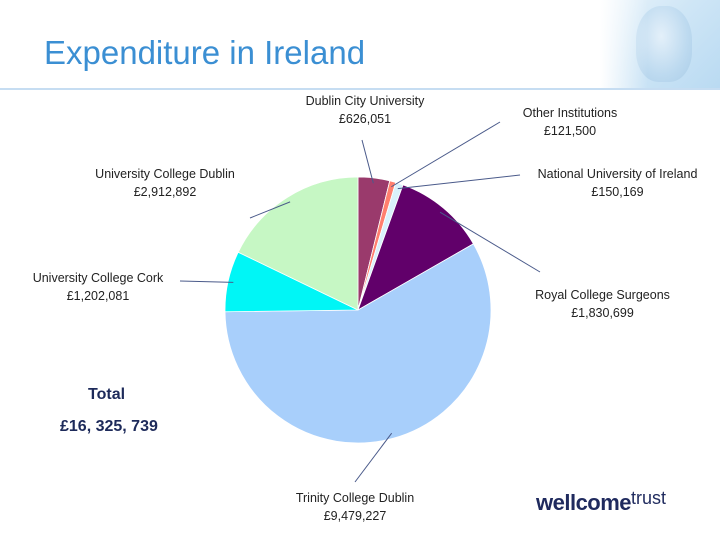 The height and width of the screenshot is (540, 720). What do you see at coordinates (660, 45) in the screenshot?
I see `header-photo` at bounding box center [660, 45].